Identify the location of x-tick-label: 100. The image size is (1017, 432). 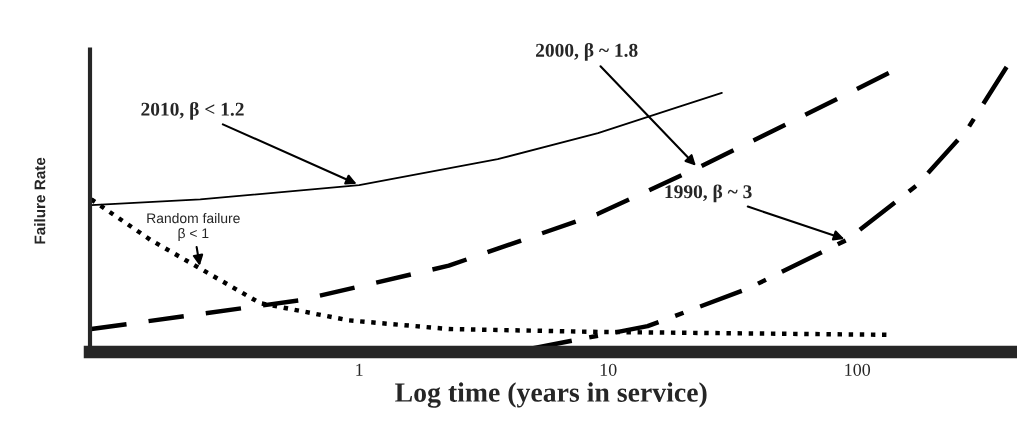
(858, 369).